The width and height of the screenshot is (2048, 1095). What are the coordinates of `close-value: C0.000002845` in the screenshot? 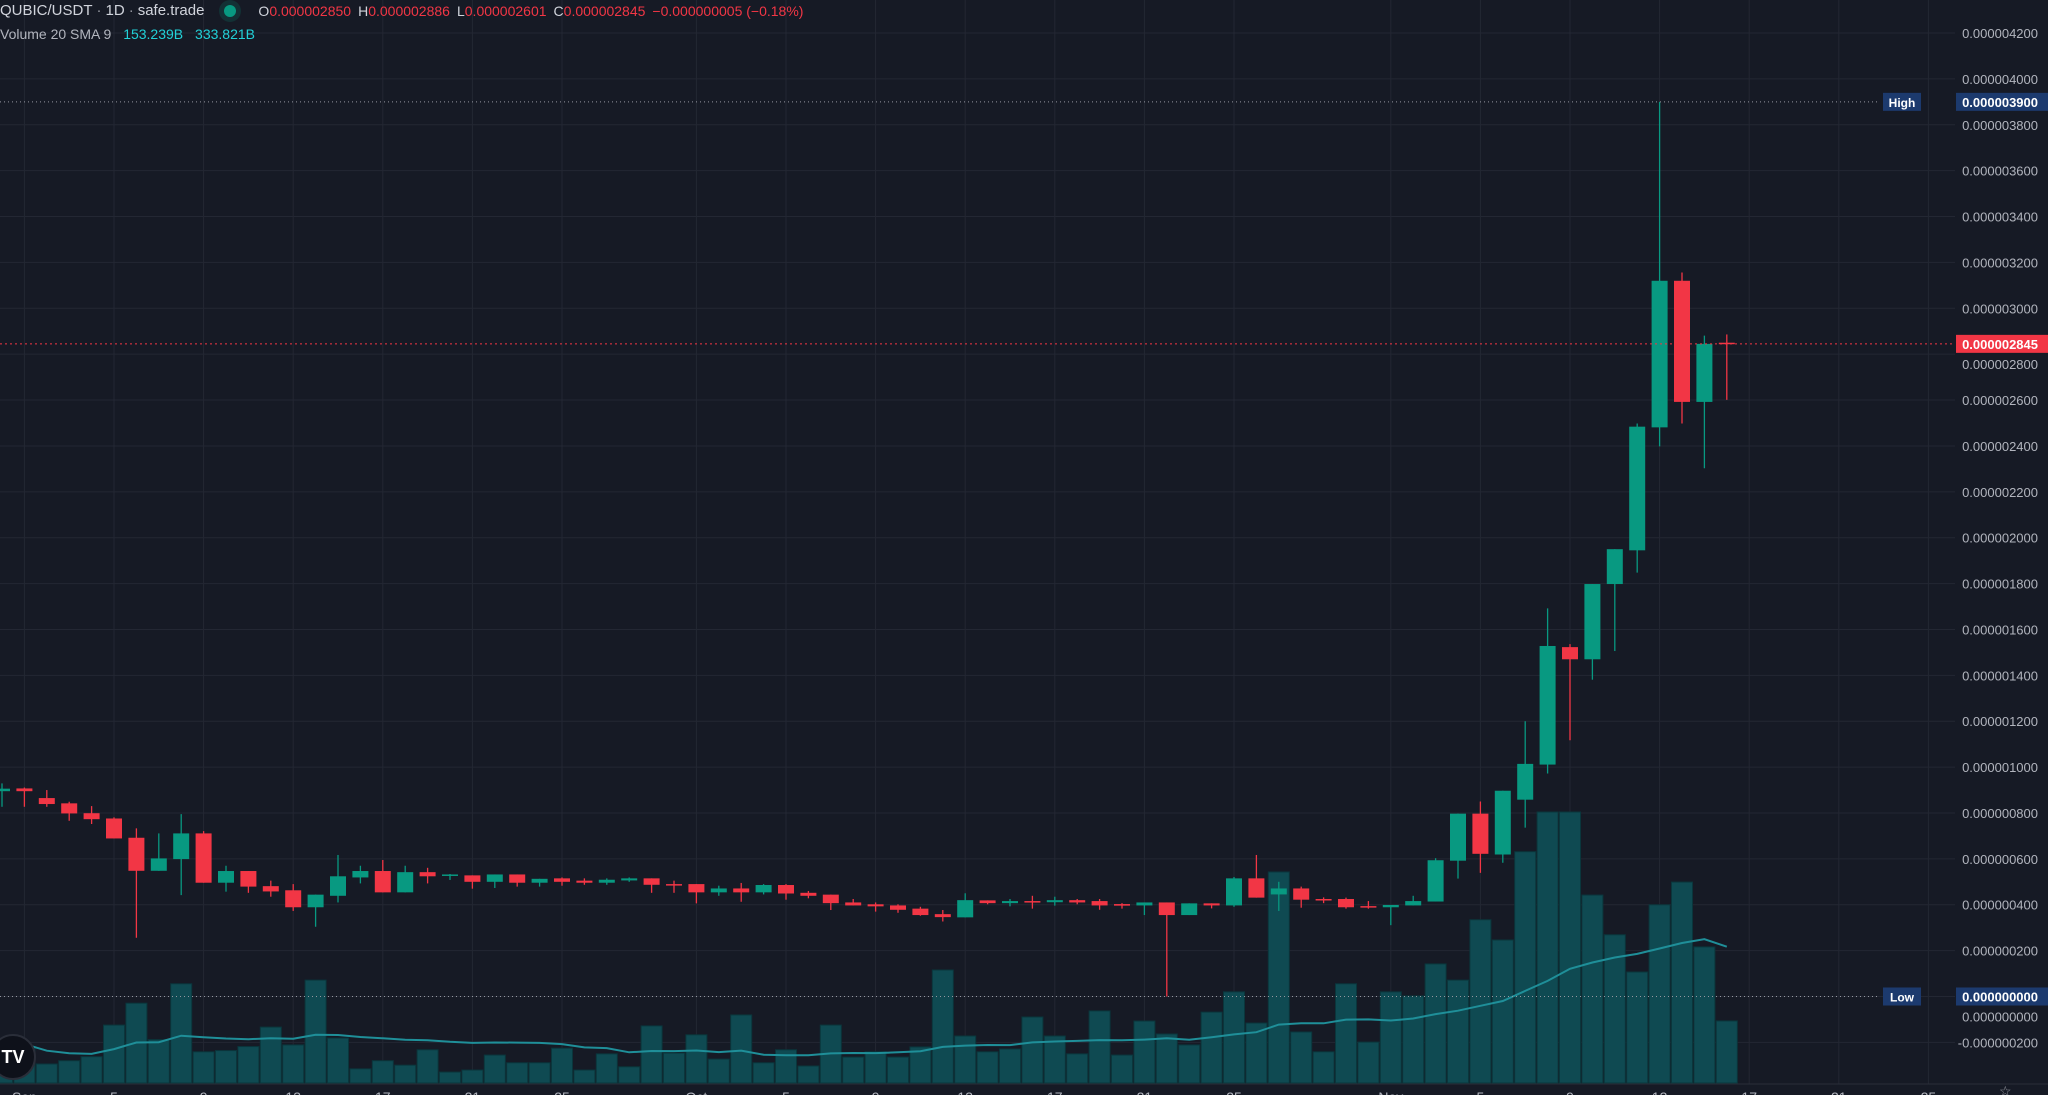 It's located at (600, 11).